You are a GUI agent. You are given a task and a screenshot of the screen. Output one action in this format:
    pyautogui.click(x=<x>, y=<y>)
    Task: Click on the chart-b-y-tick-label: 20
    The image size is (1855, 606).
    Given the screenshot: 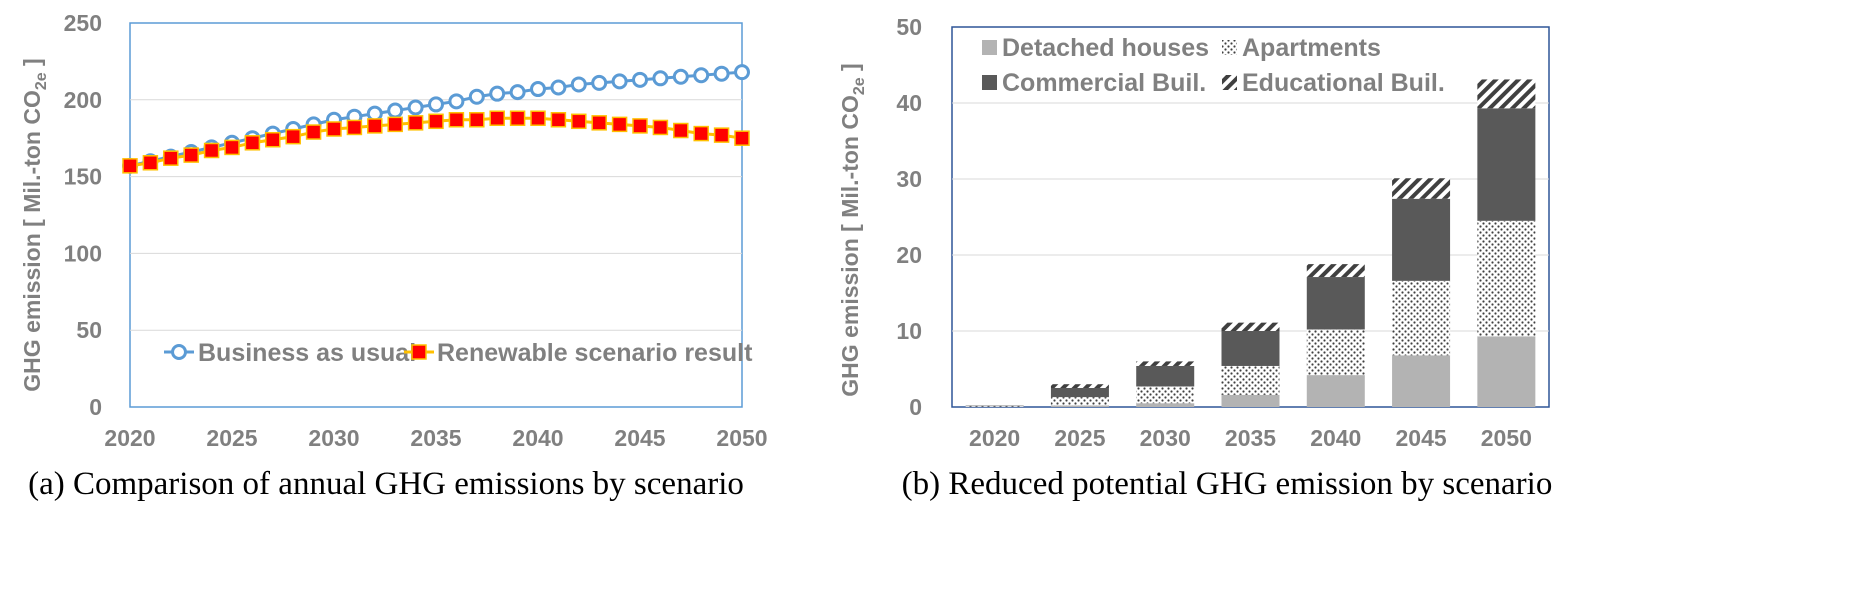 What is the action you would take?
    pyautogui.click(x=909, y=255)
    